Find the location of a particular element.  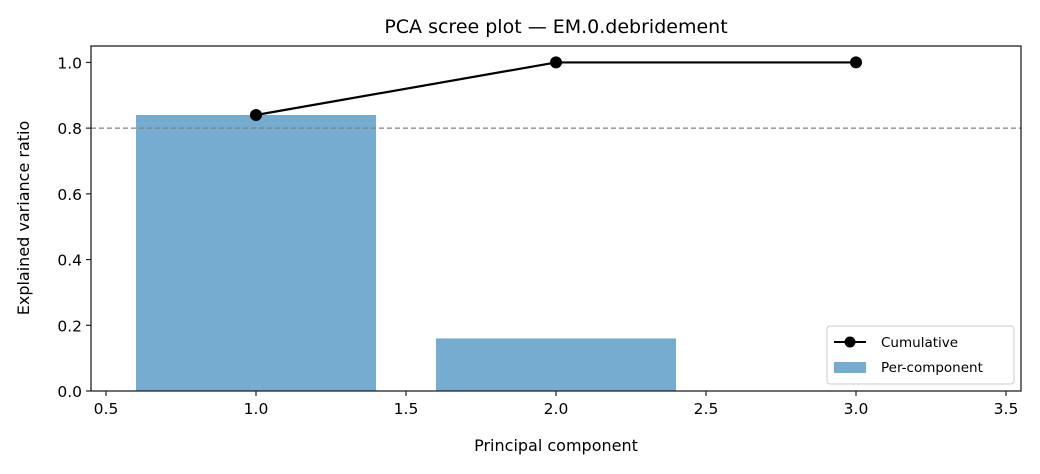

x-tick-label: 2.5 is located at coordinates (706, 409).